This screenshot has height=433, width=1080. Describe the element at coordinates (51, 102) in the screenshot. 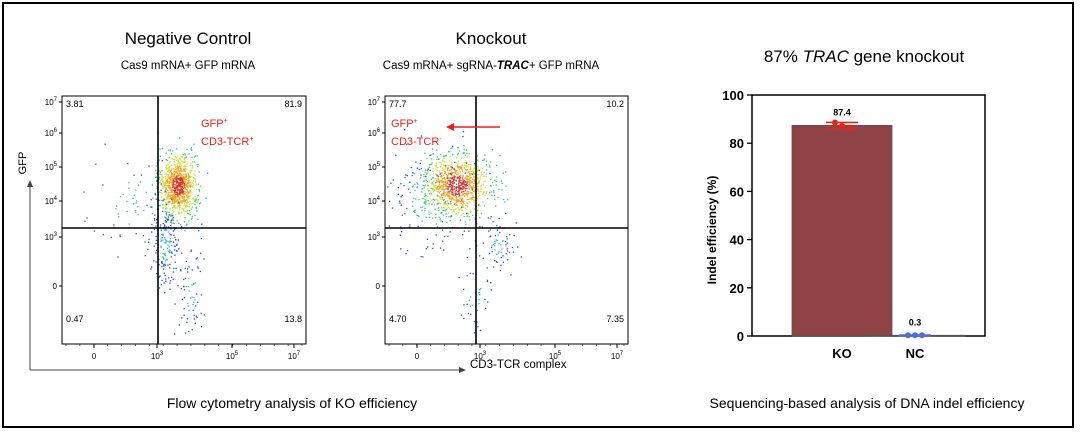

I see `y-tick-label: 107` at that location.